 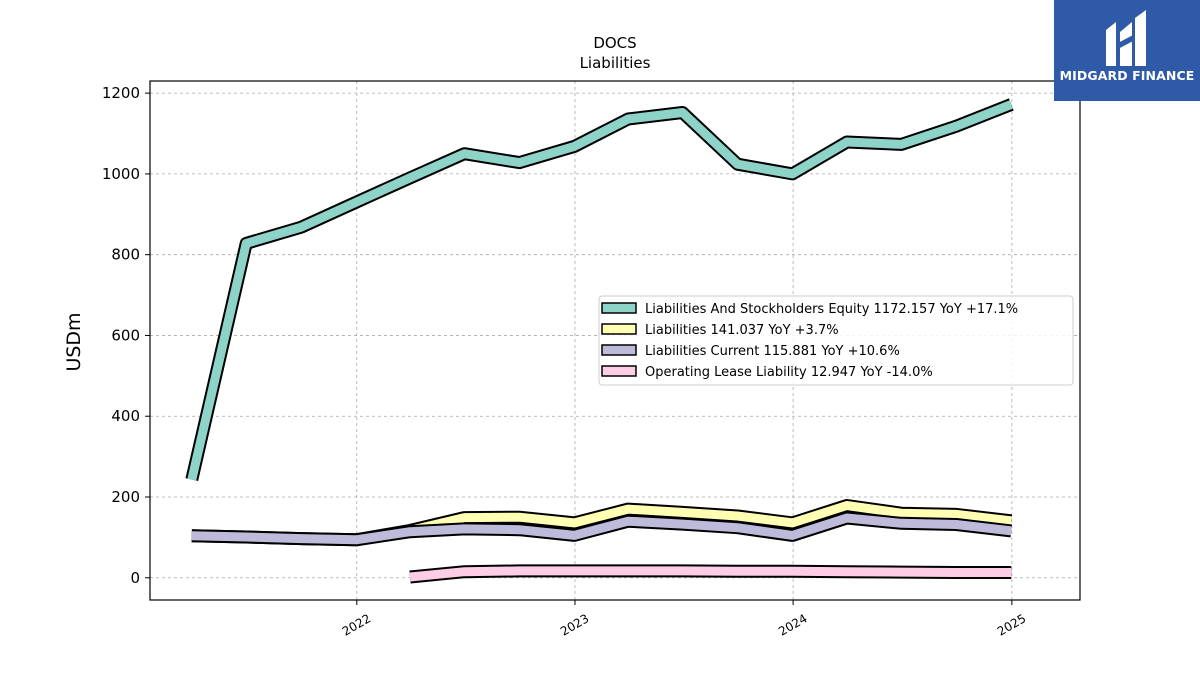 I want to click on series-3-line, so click(x=710, y=574).